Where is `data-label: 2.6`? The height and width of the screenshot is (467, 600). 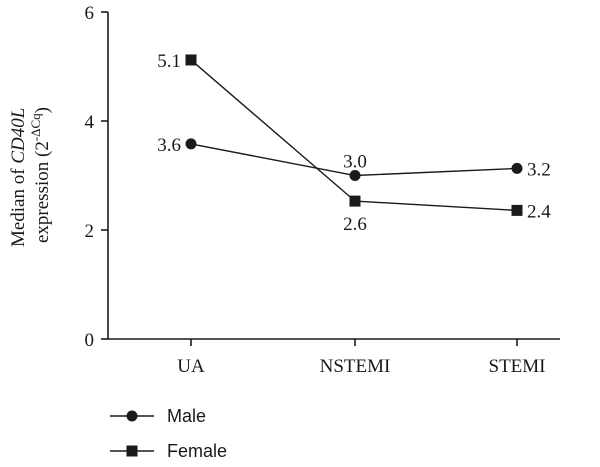 data-label: 2.6 is located at coordinates (355, 224).